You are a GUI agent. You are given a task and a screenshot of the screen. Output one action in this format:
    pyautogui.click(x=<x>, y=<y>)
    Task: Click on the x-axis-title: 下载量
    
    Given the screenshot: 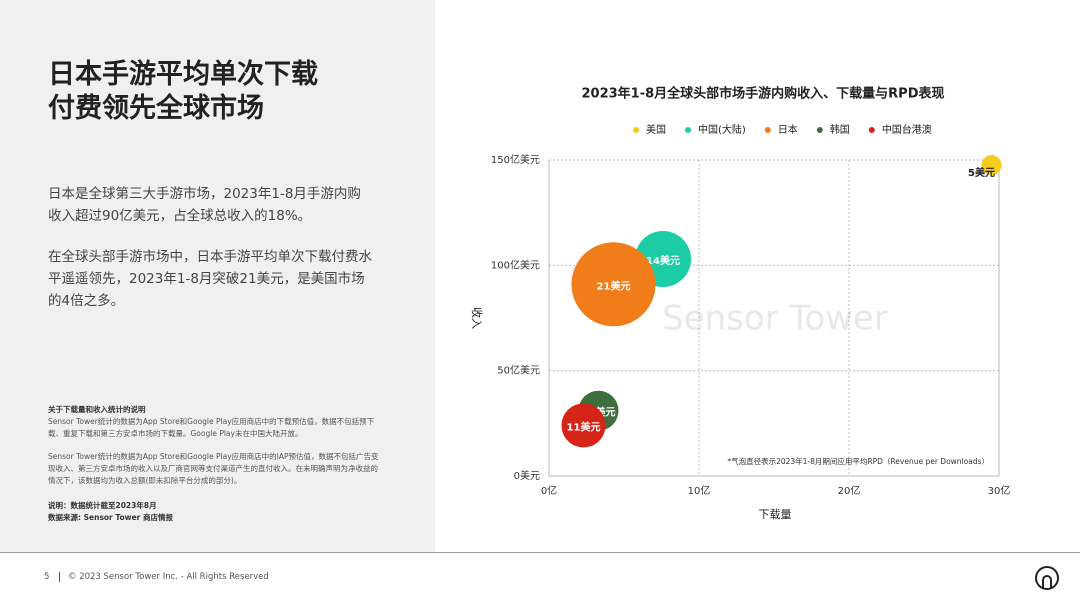 What is the action you would take?
    pyautogui.click(x=775, y=514)
    